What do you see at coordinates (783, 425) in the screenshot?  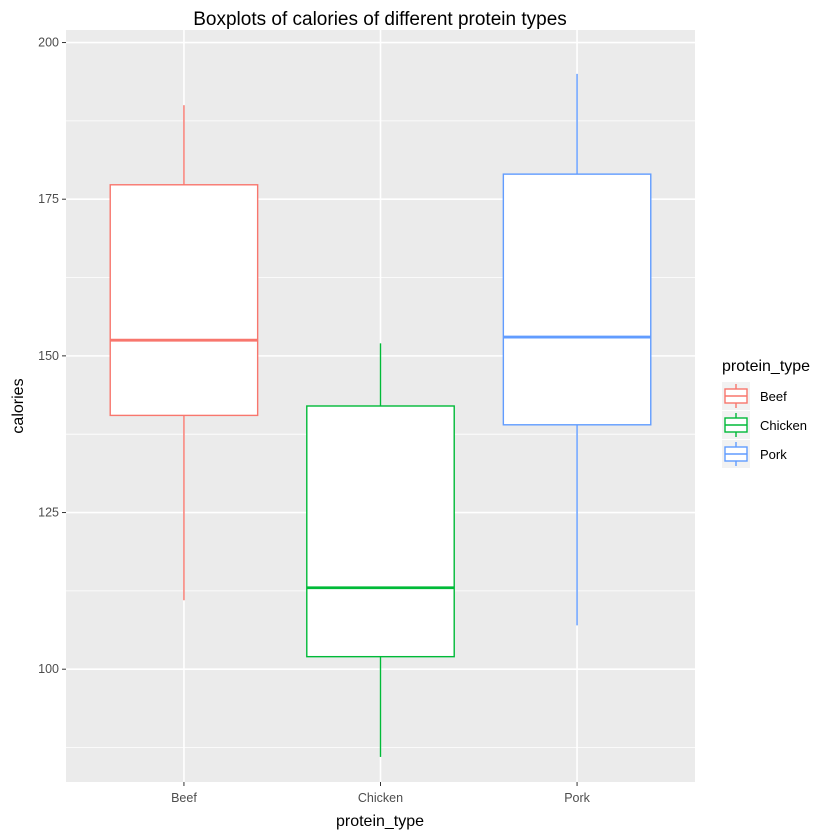 I see `legend-label: Chicken` at bounding box center [783, 425].